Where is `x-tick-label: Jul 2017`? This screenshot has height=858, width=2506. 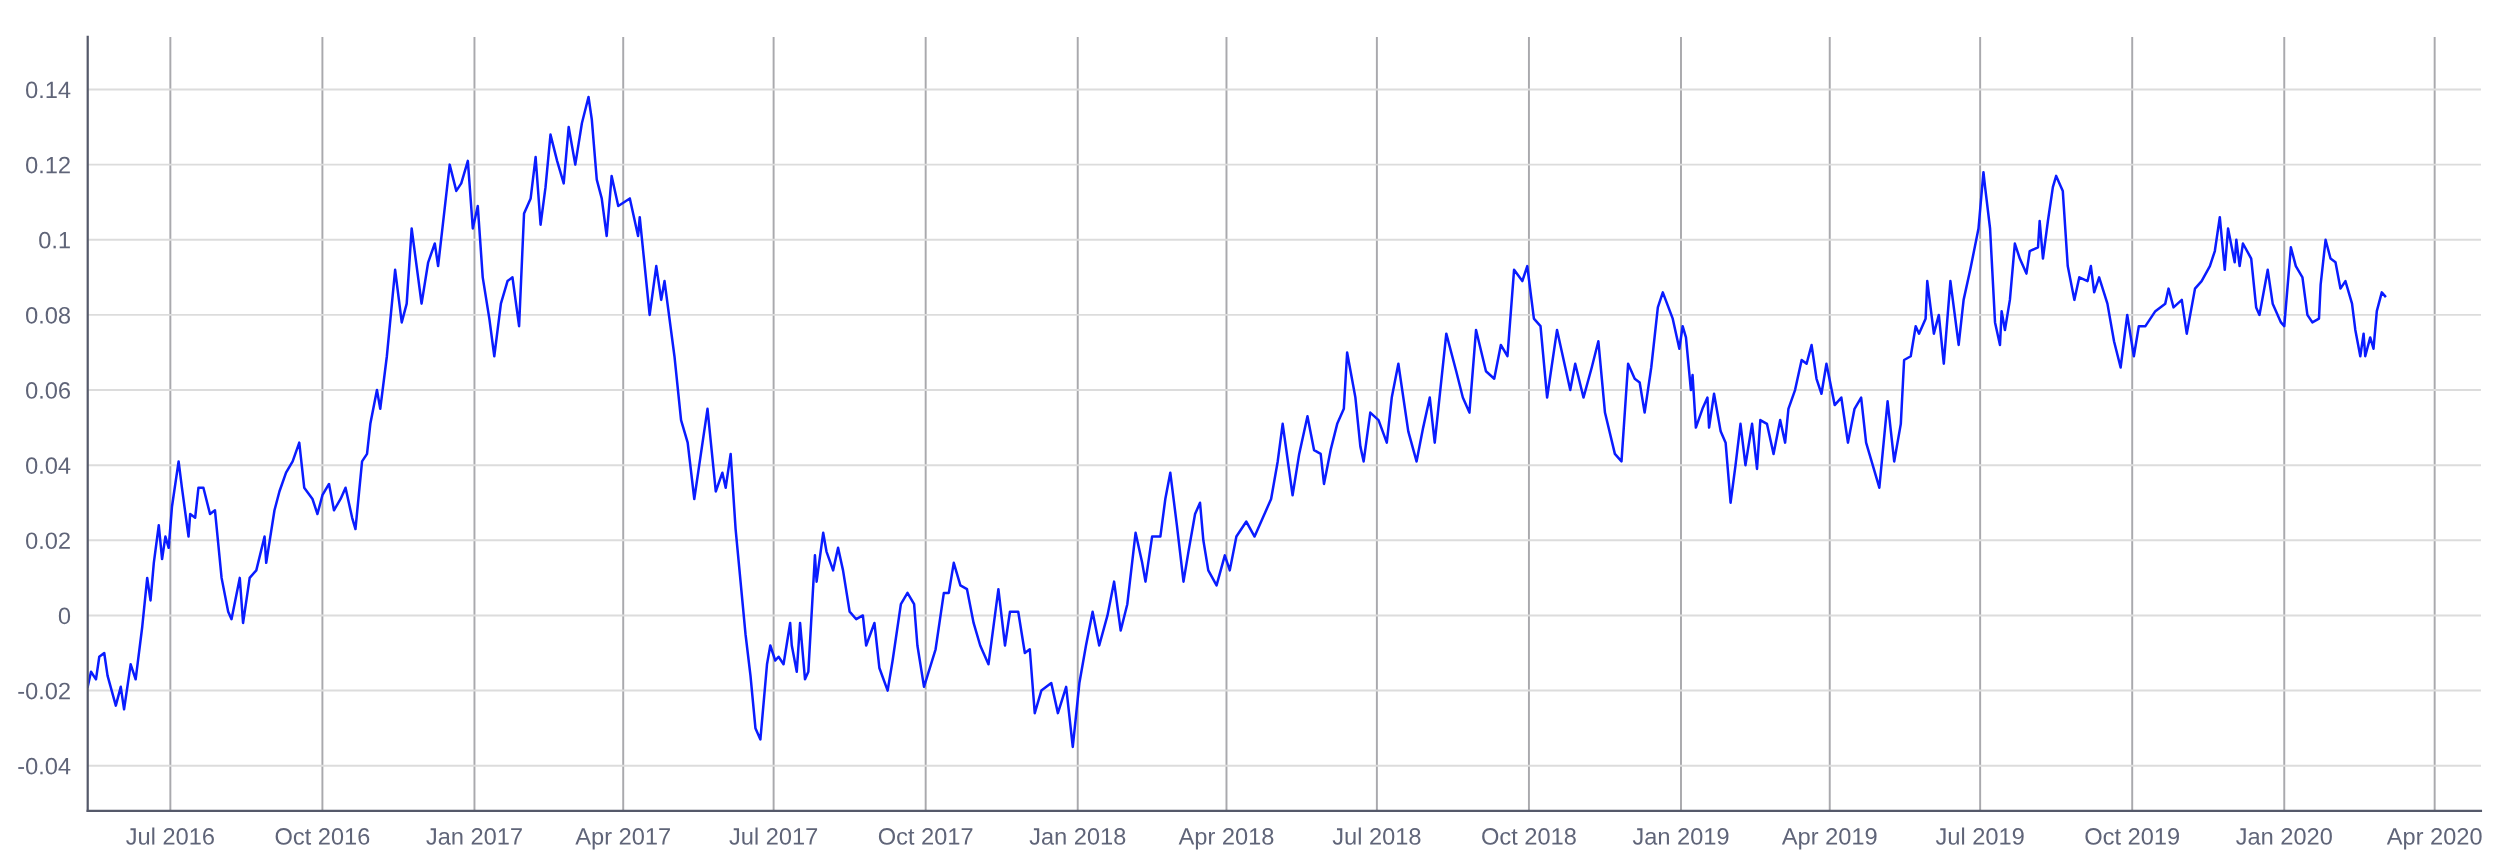 x-tick-label: Jul 2017 is located at coordinates (773, 836).